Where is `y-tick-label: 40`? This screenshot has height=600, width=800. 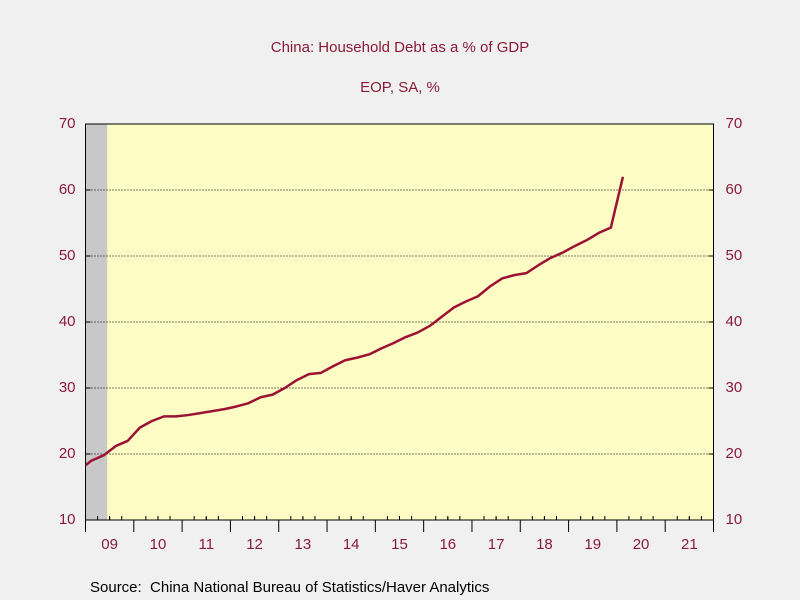
y-tick-label: 40 is located at coordinates (67, 321).